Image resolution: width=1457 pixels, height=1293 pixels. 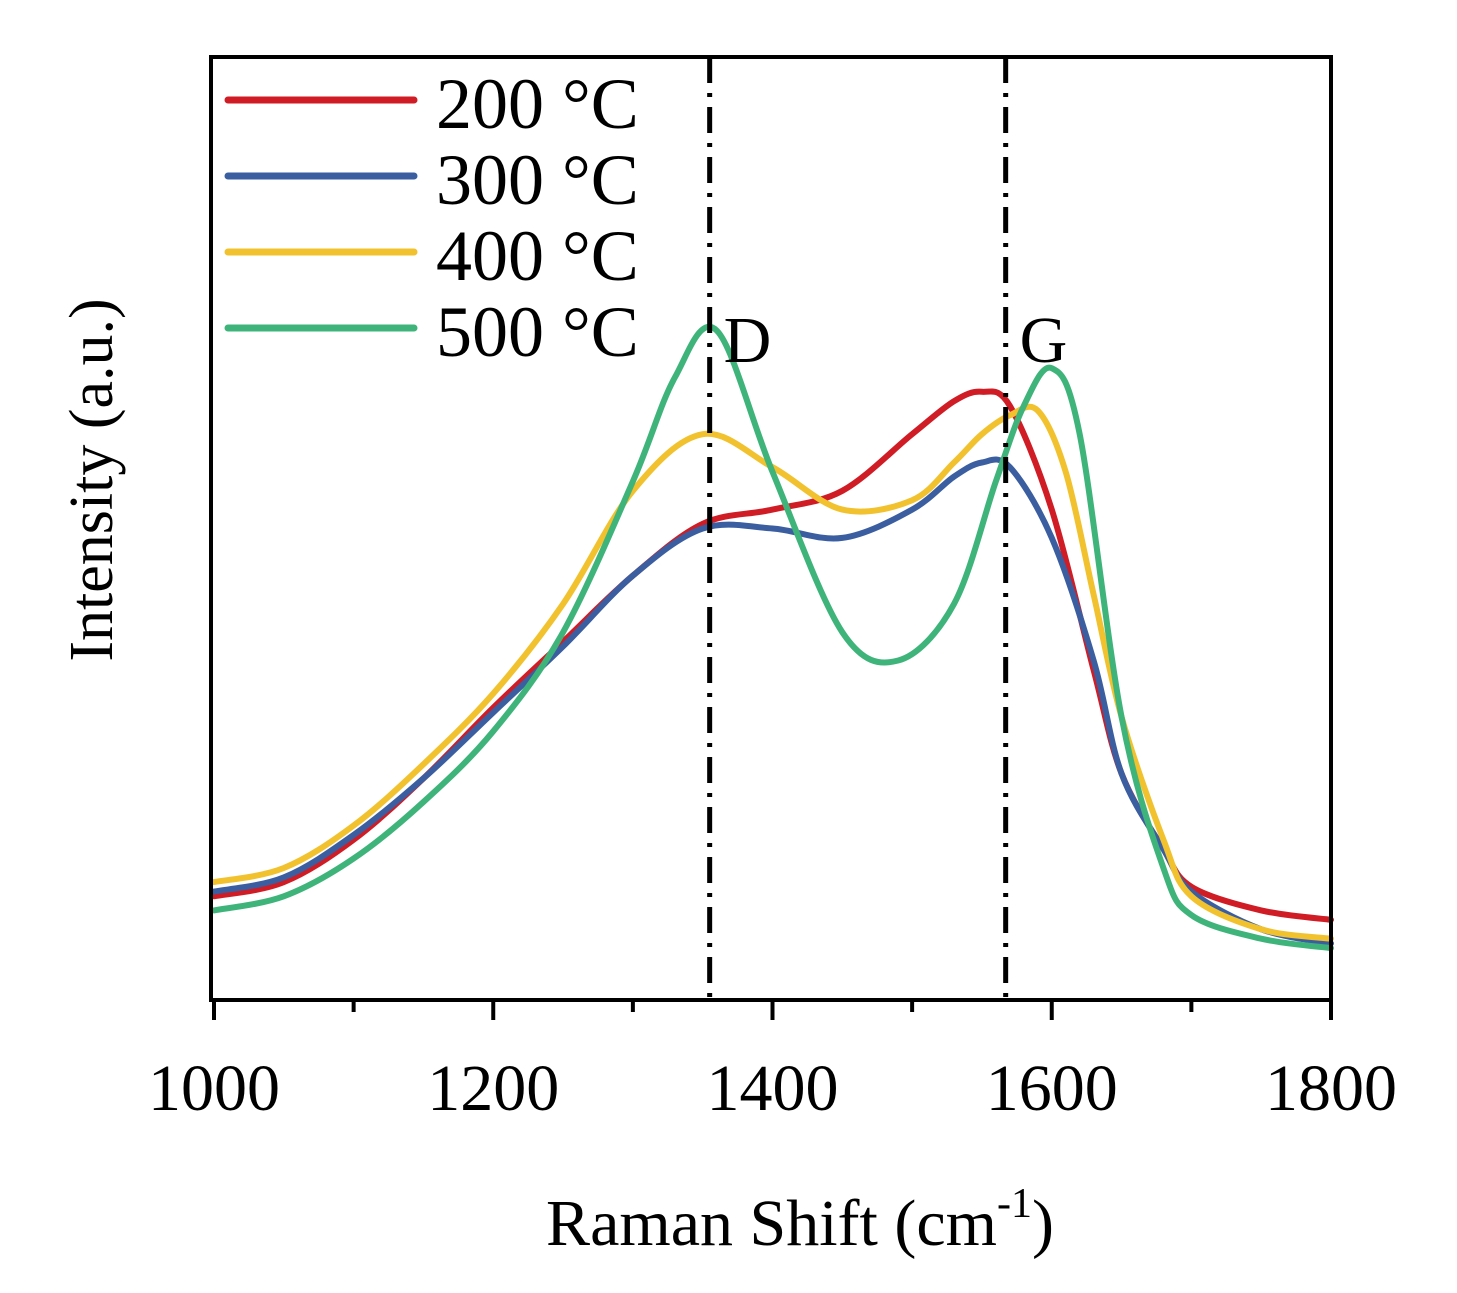 What do you see at coordinates (537, 104) in the screenshot?
I see `legend-label-1: 200 °C` at bounding box center [537, 104].